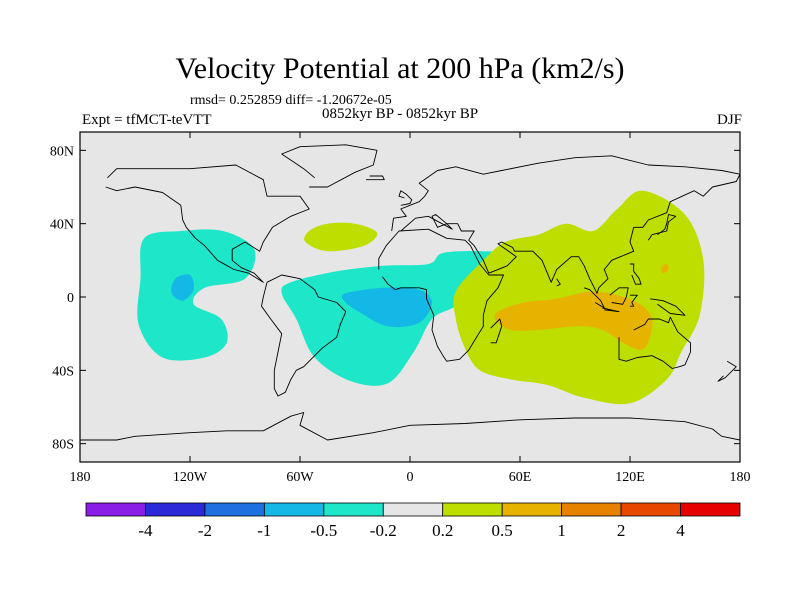 The width and height of the screenshot is (800, 600). What do you see at coordinates (502, 530) in the screenshot?
I see `colorbar-label: 0.5` at bounding box center [502, 530].